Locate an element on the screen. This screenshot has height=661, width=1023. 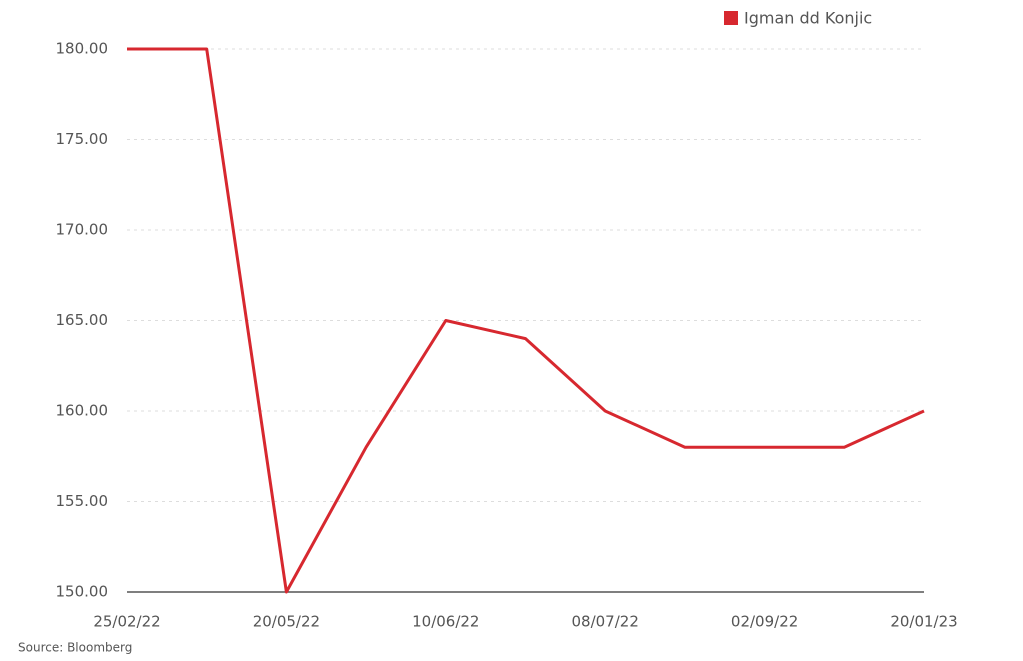
legend-label: Igman dd Konjic is located at coordinates (808, 18).